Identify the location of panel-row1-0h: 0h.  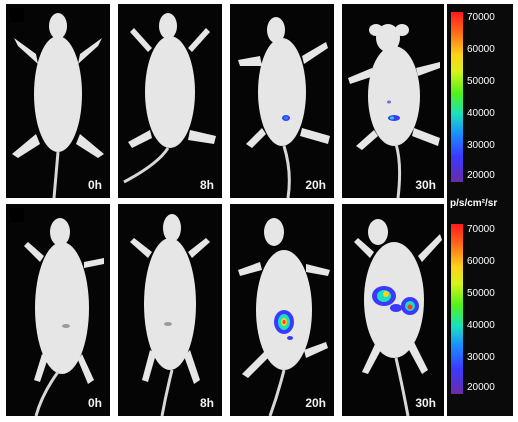
(58, 101).